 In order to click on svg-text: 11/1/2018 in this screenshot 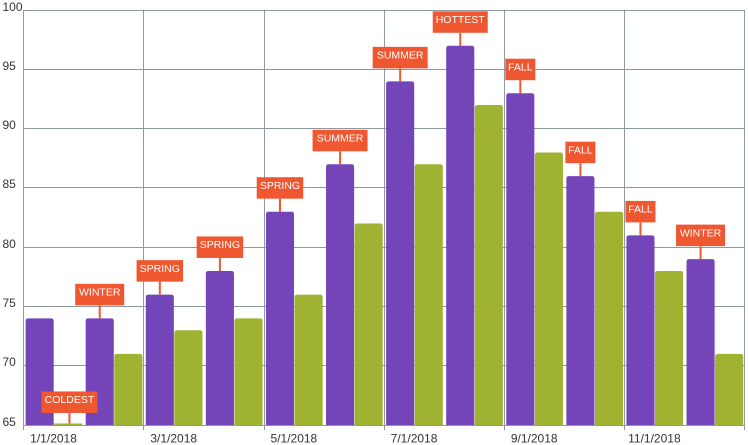, I will do `click(654, 438)`.